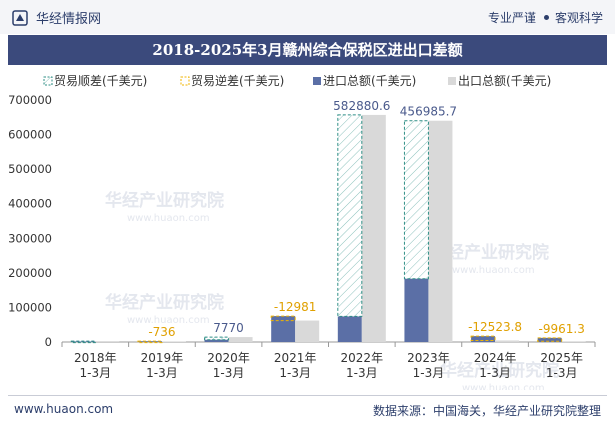 Image resolution: width=615 pixels, height=427 pixels. I want to click on top-bar: 华经情报网 专业严谨 客观科学, so click(307, 17).